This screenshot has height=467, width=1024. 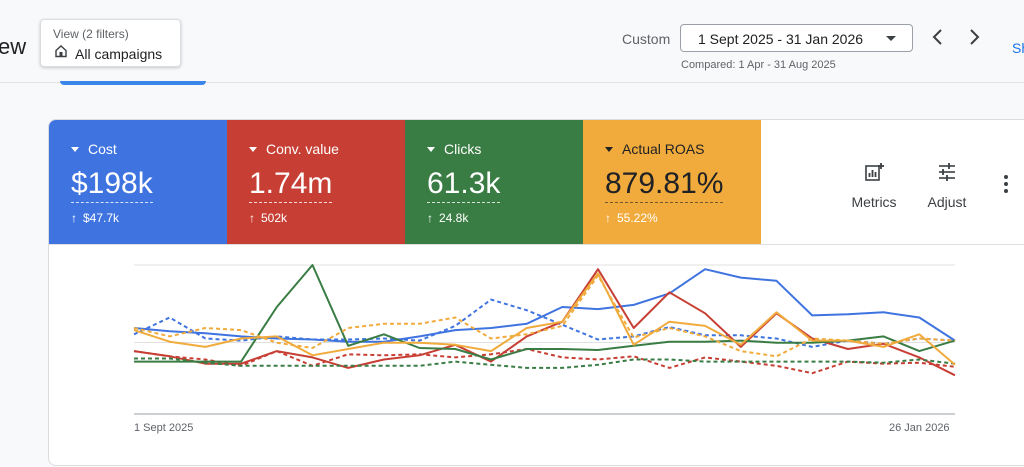 I want to click on view-filter-value: All campaigns, so click(x=119, y=53).